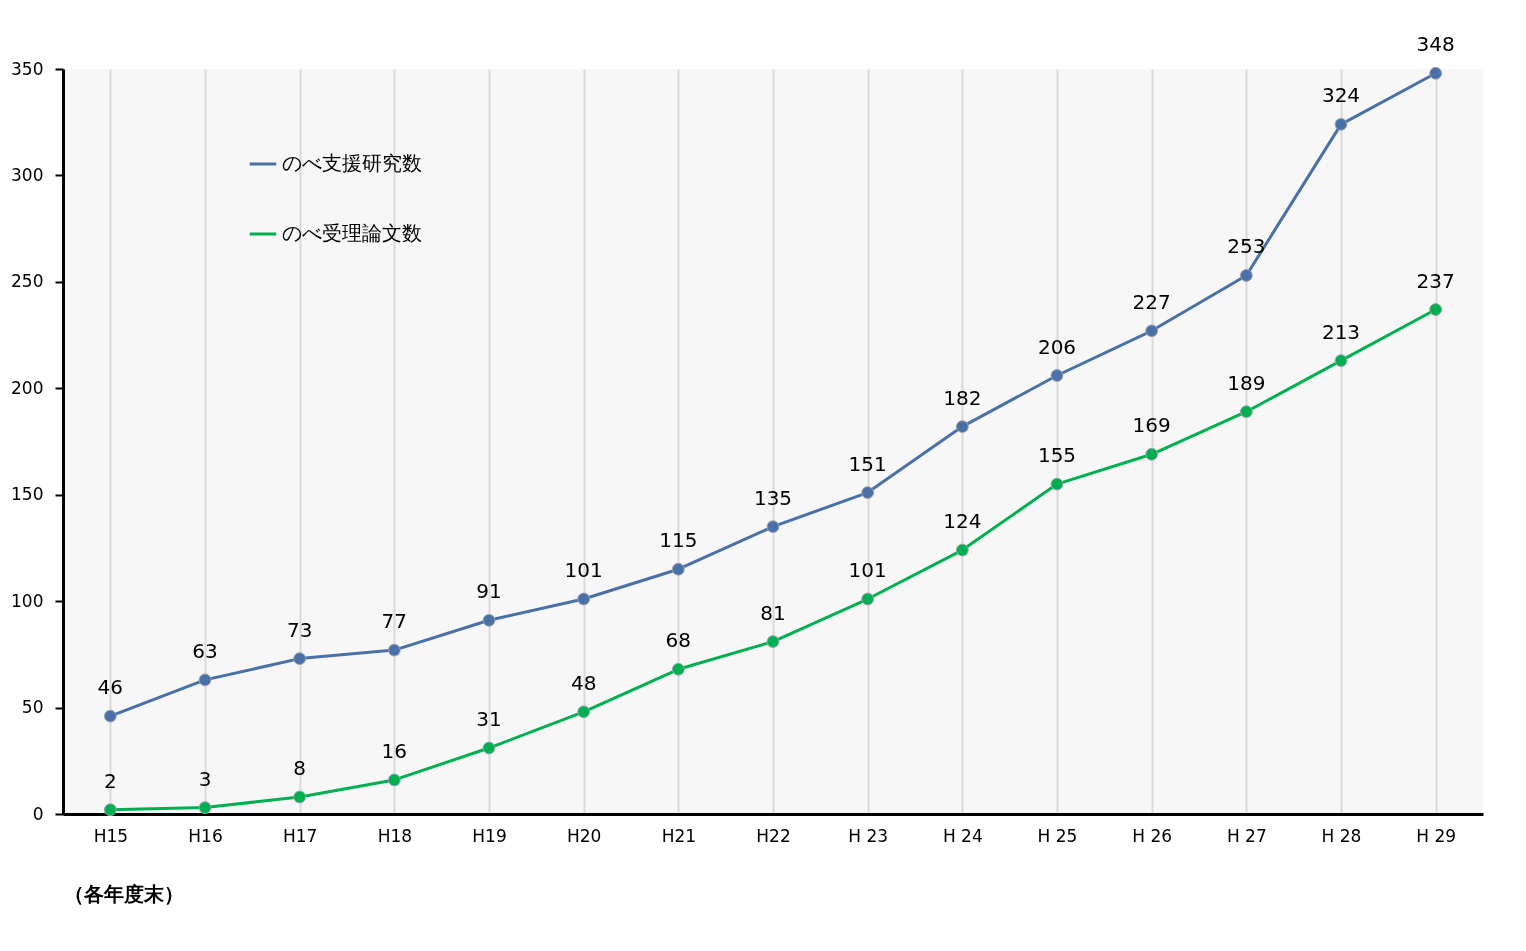 This screenshot has height=951, width=1526. What do you see at coordinates (1151, 425) in the screenshot?
I see `data-label: 169` at bounding box center [1151, 425].